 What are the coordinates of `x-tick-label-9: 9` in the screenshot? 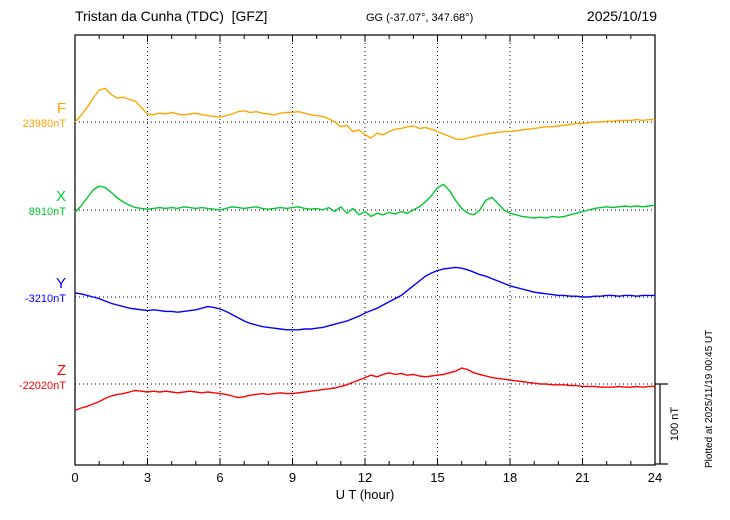 It's located at (292, 477).